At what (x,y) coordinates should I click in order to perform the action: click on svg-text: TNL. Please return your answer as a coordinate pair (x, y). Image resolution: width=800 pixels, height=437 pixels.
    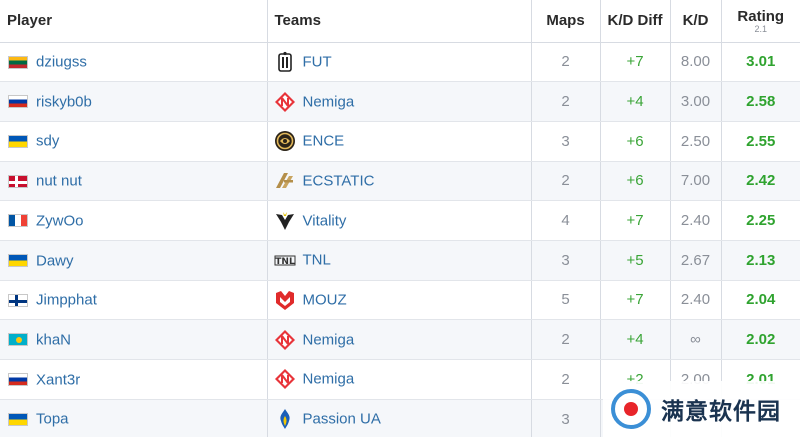
    Looking at the image, I should click on (285, 262).